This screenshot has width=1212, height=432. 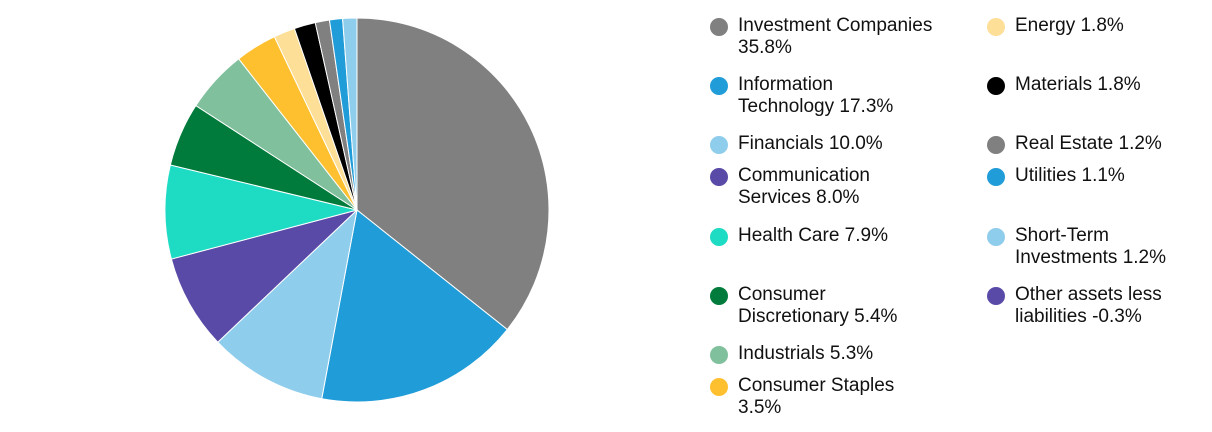 I want to click on legend-label: Communication Services 8.0%, so click(x=804, y=186).